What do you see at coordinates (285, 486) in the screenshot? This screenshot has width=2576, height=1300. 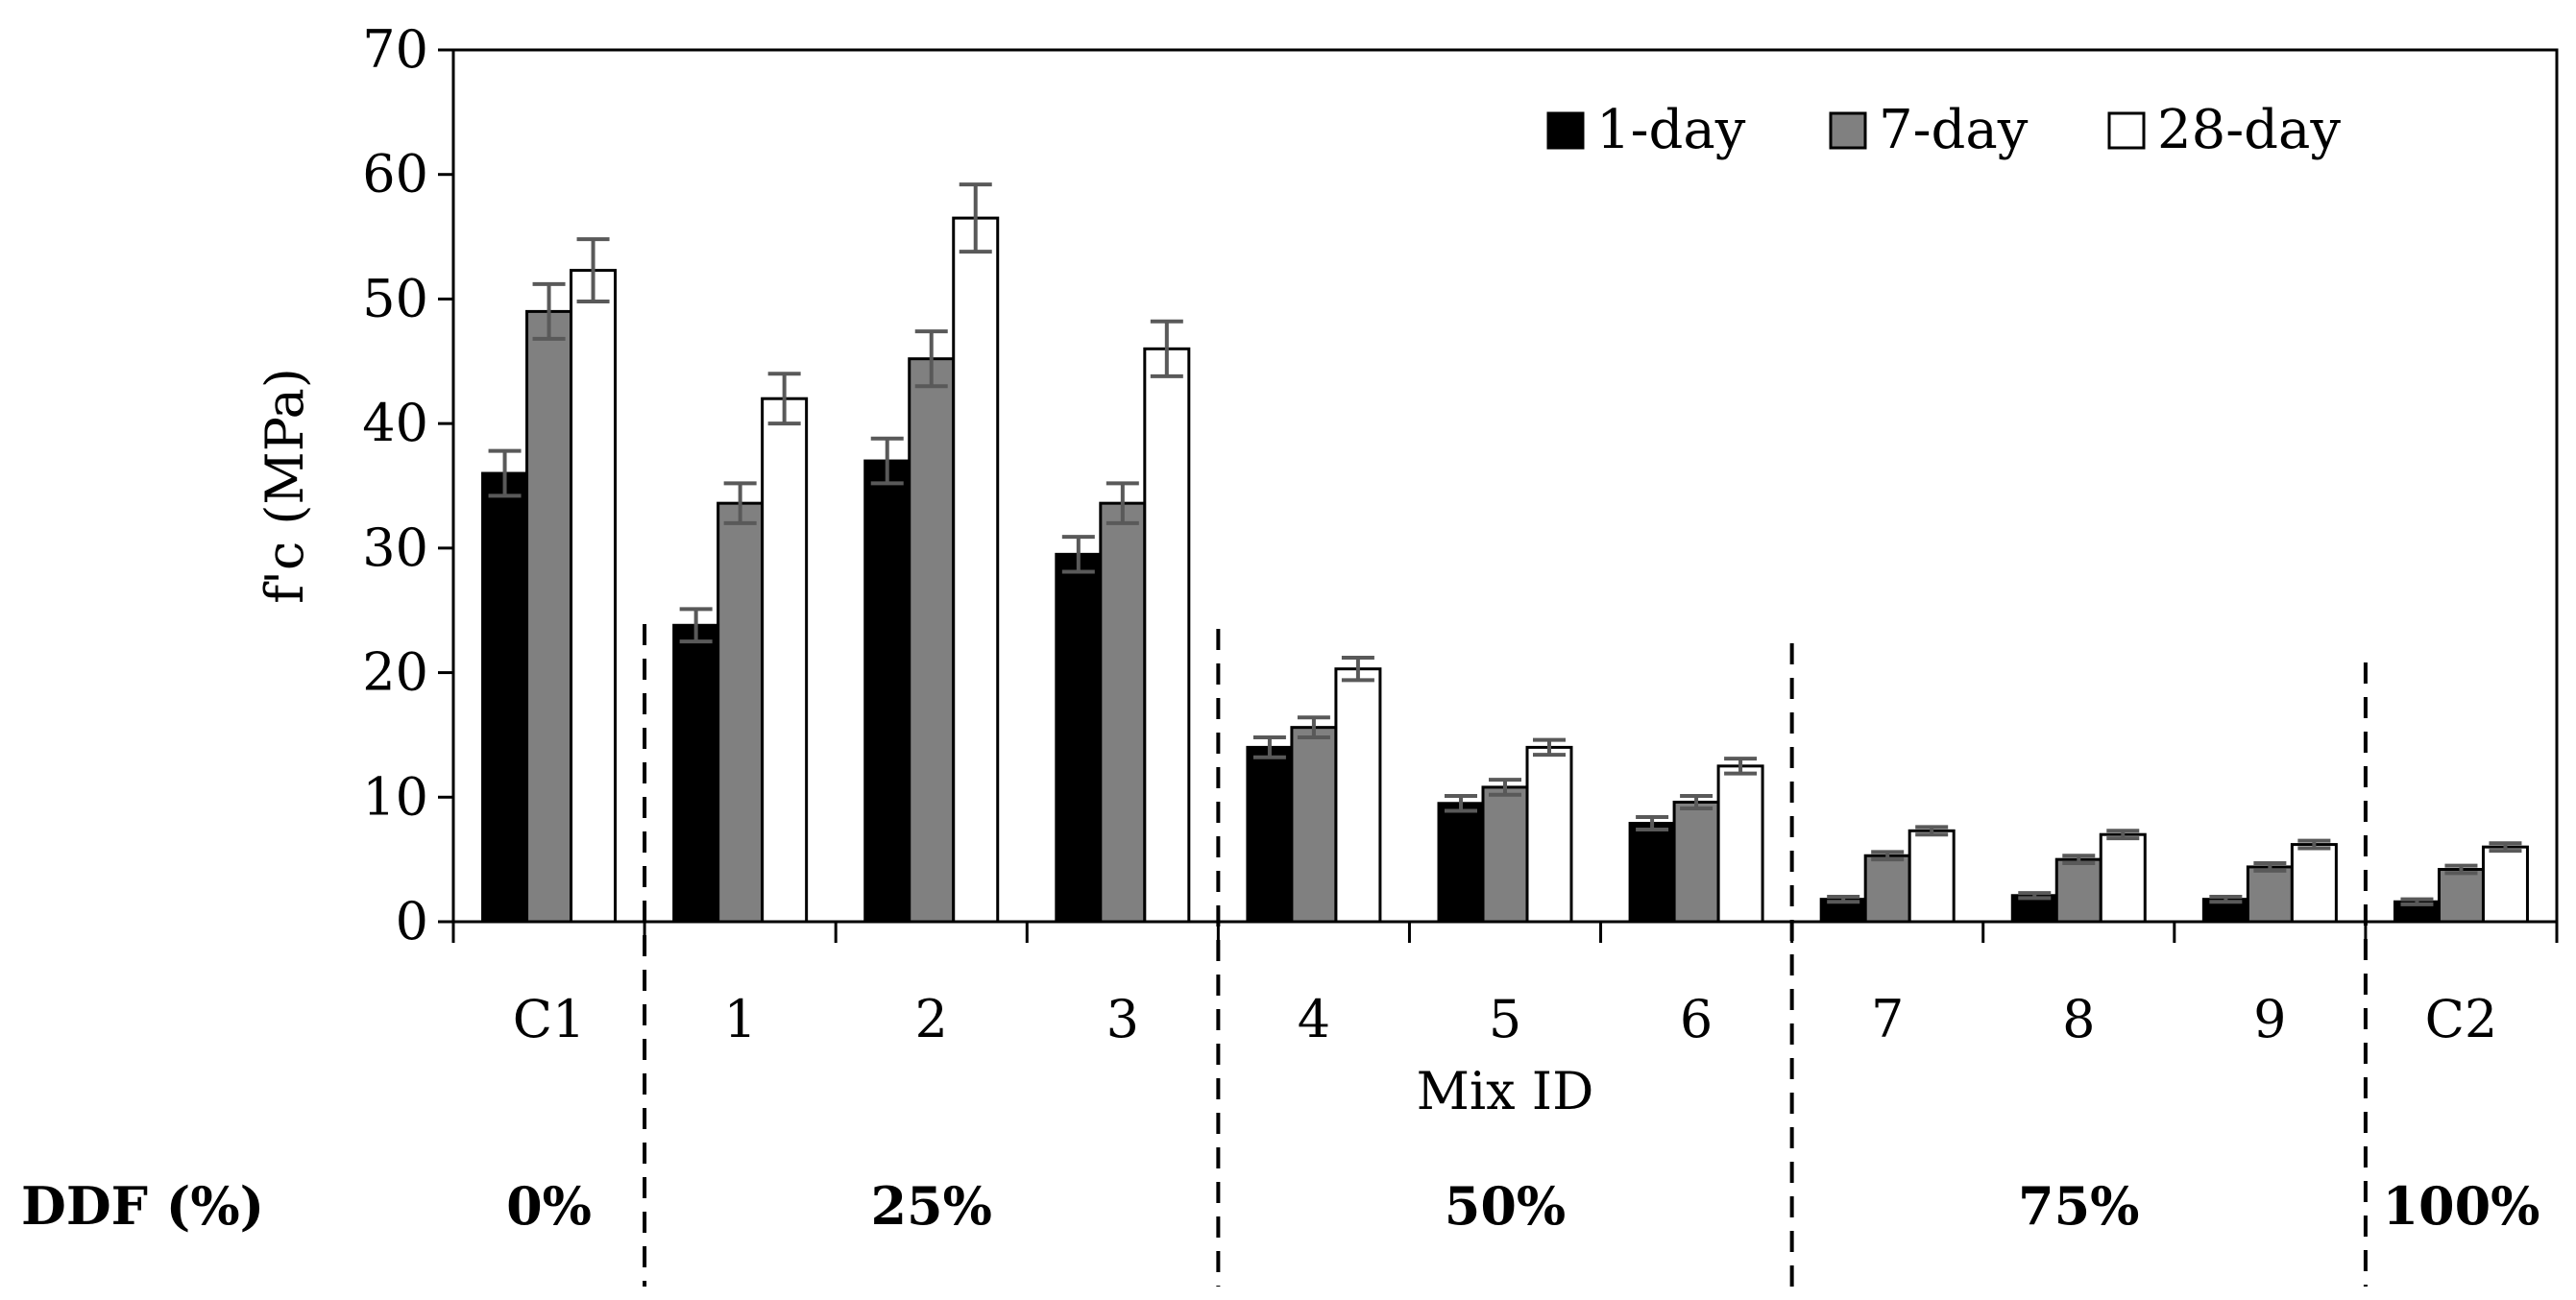 I see `y-axis-title: f'c (MPa)` at bounding box center [285, 486].